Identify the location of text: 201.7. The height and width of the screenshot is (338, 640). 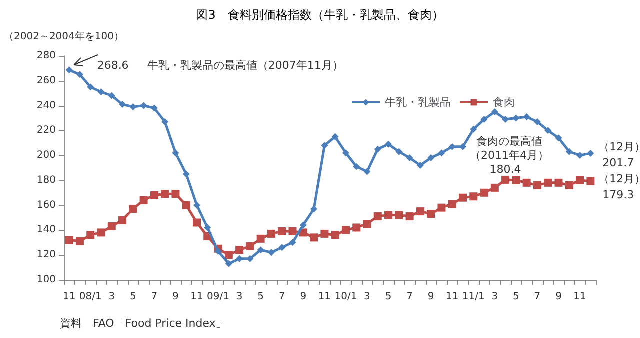
(618, 163).